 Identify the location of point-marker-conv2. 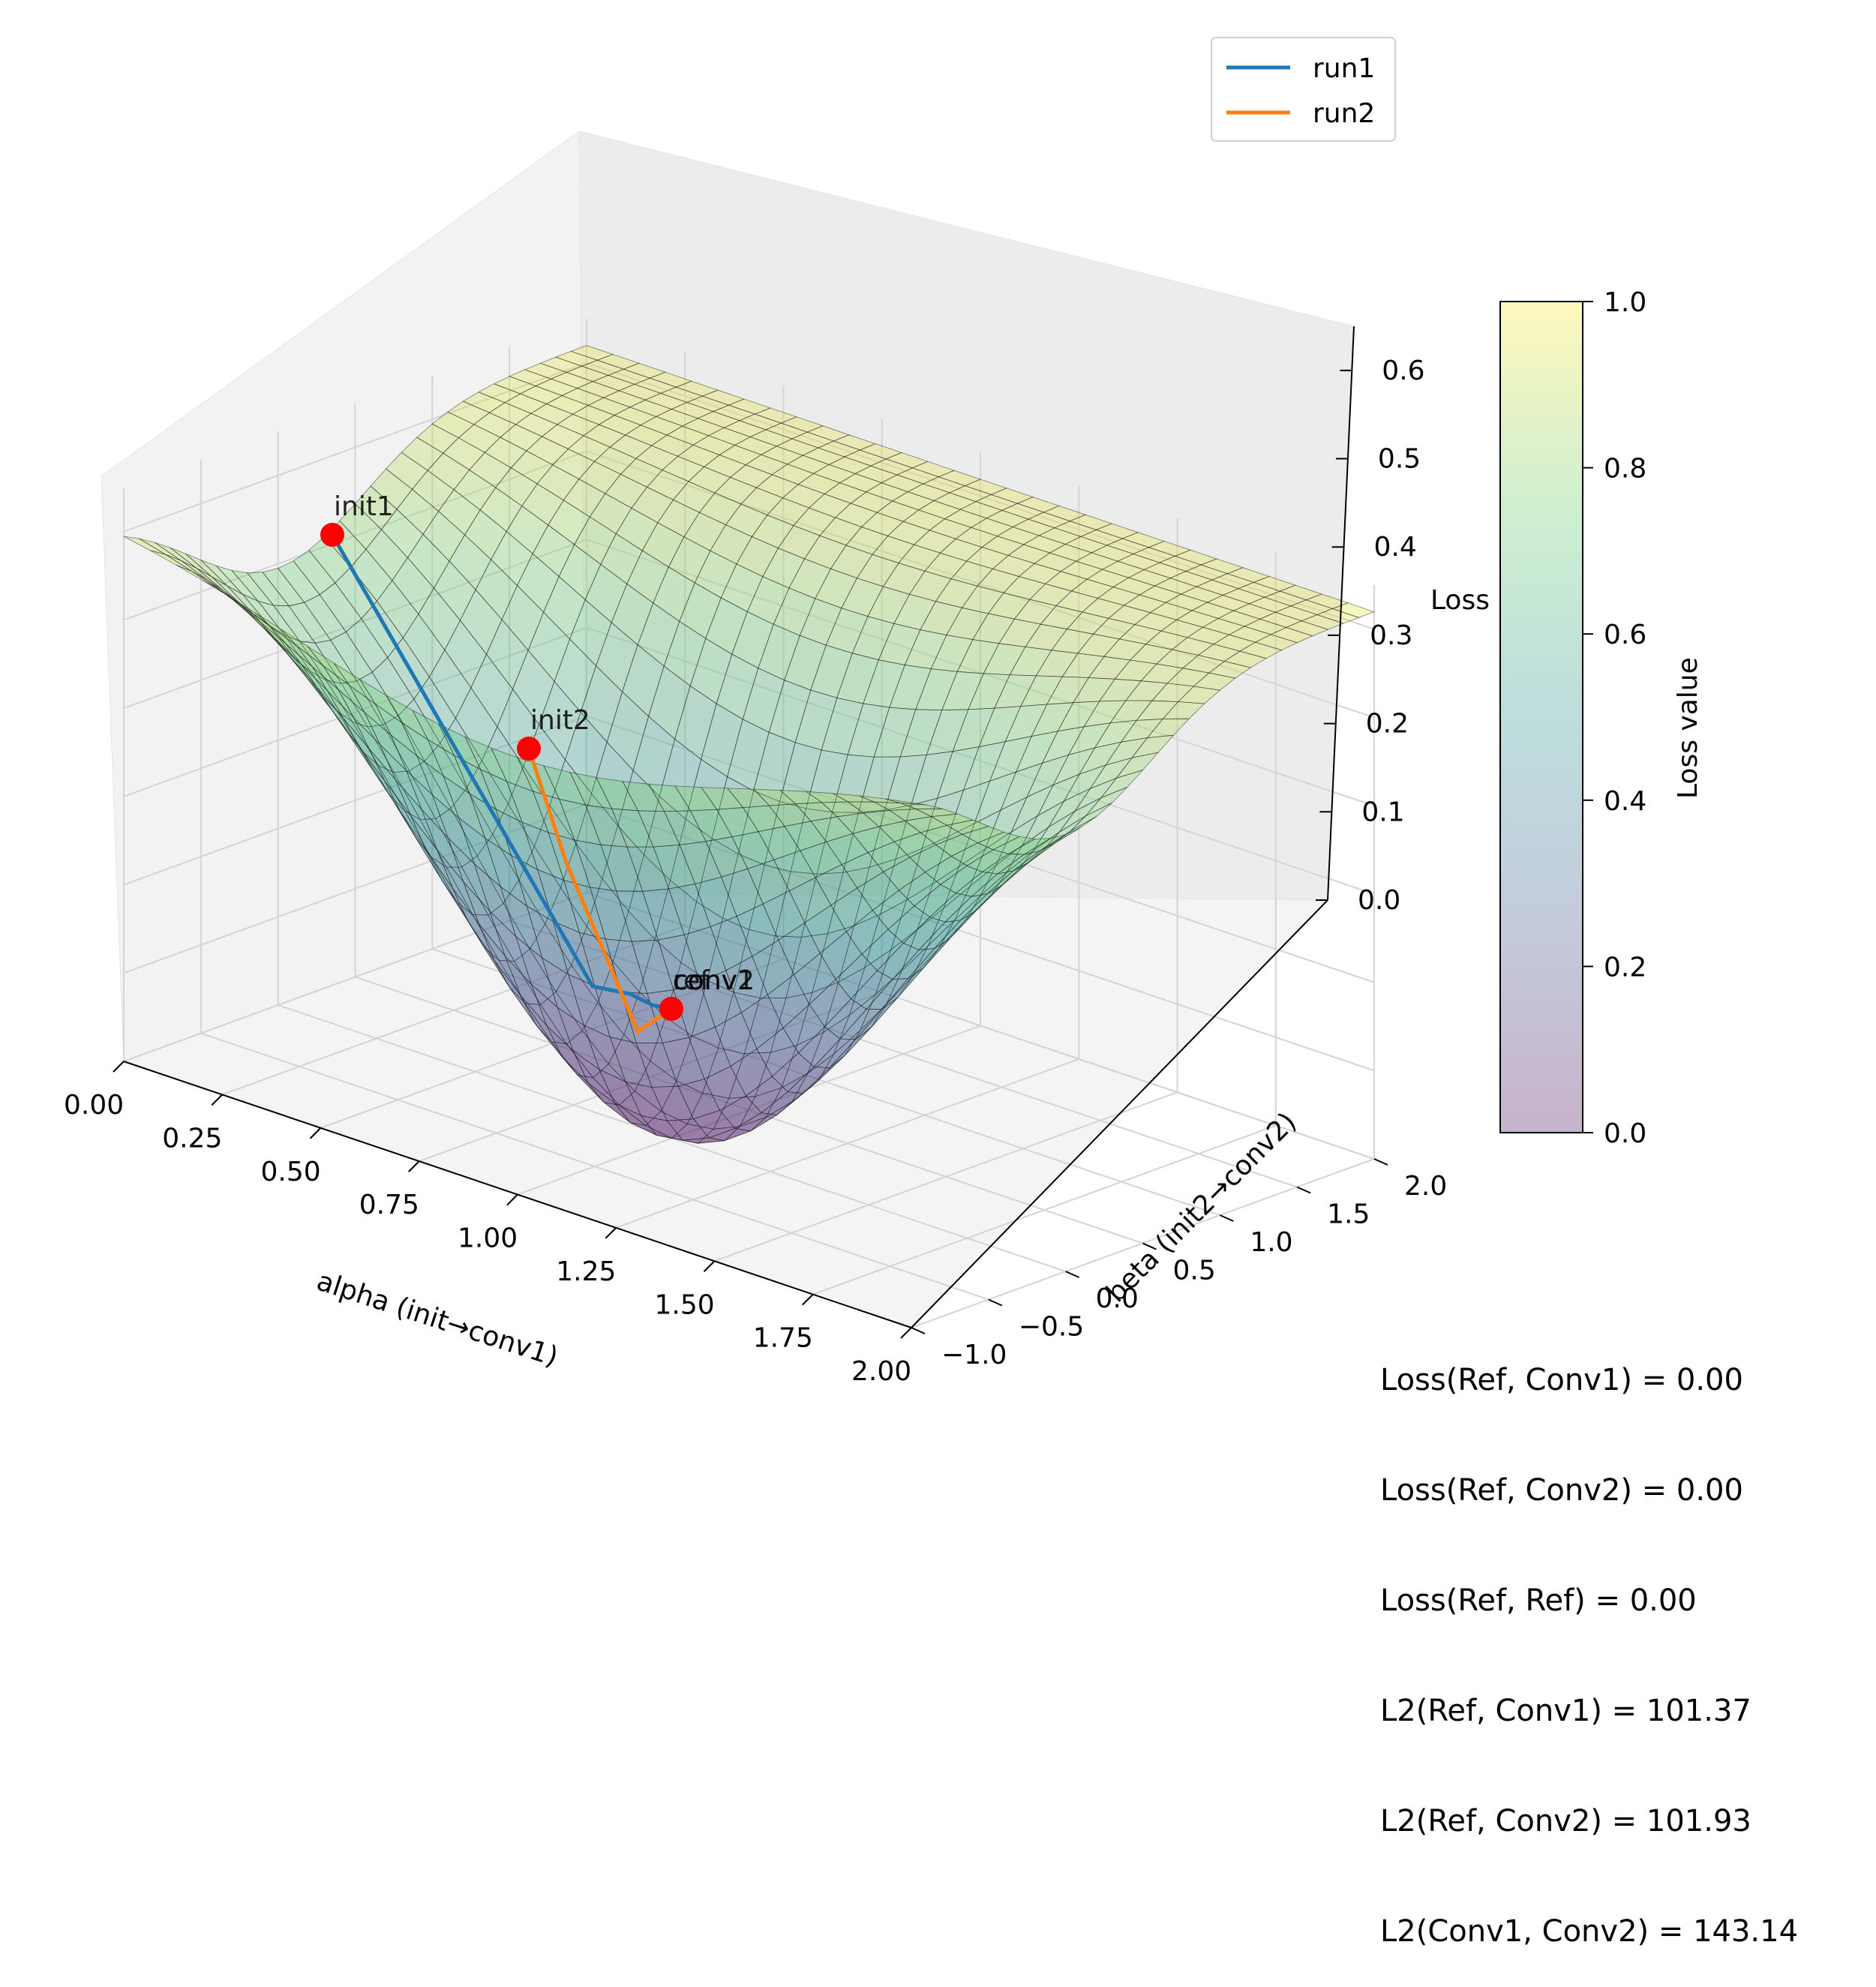
(671, 1009).